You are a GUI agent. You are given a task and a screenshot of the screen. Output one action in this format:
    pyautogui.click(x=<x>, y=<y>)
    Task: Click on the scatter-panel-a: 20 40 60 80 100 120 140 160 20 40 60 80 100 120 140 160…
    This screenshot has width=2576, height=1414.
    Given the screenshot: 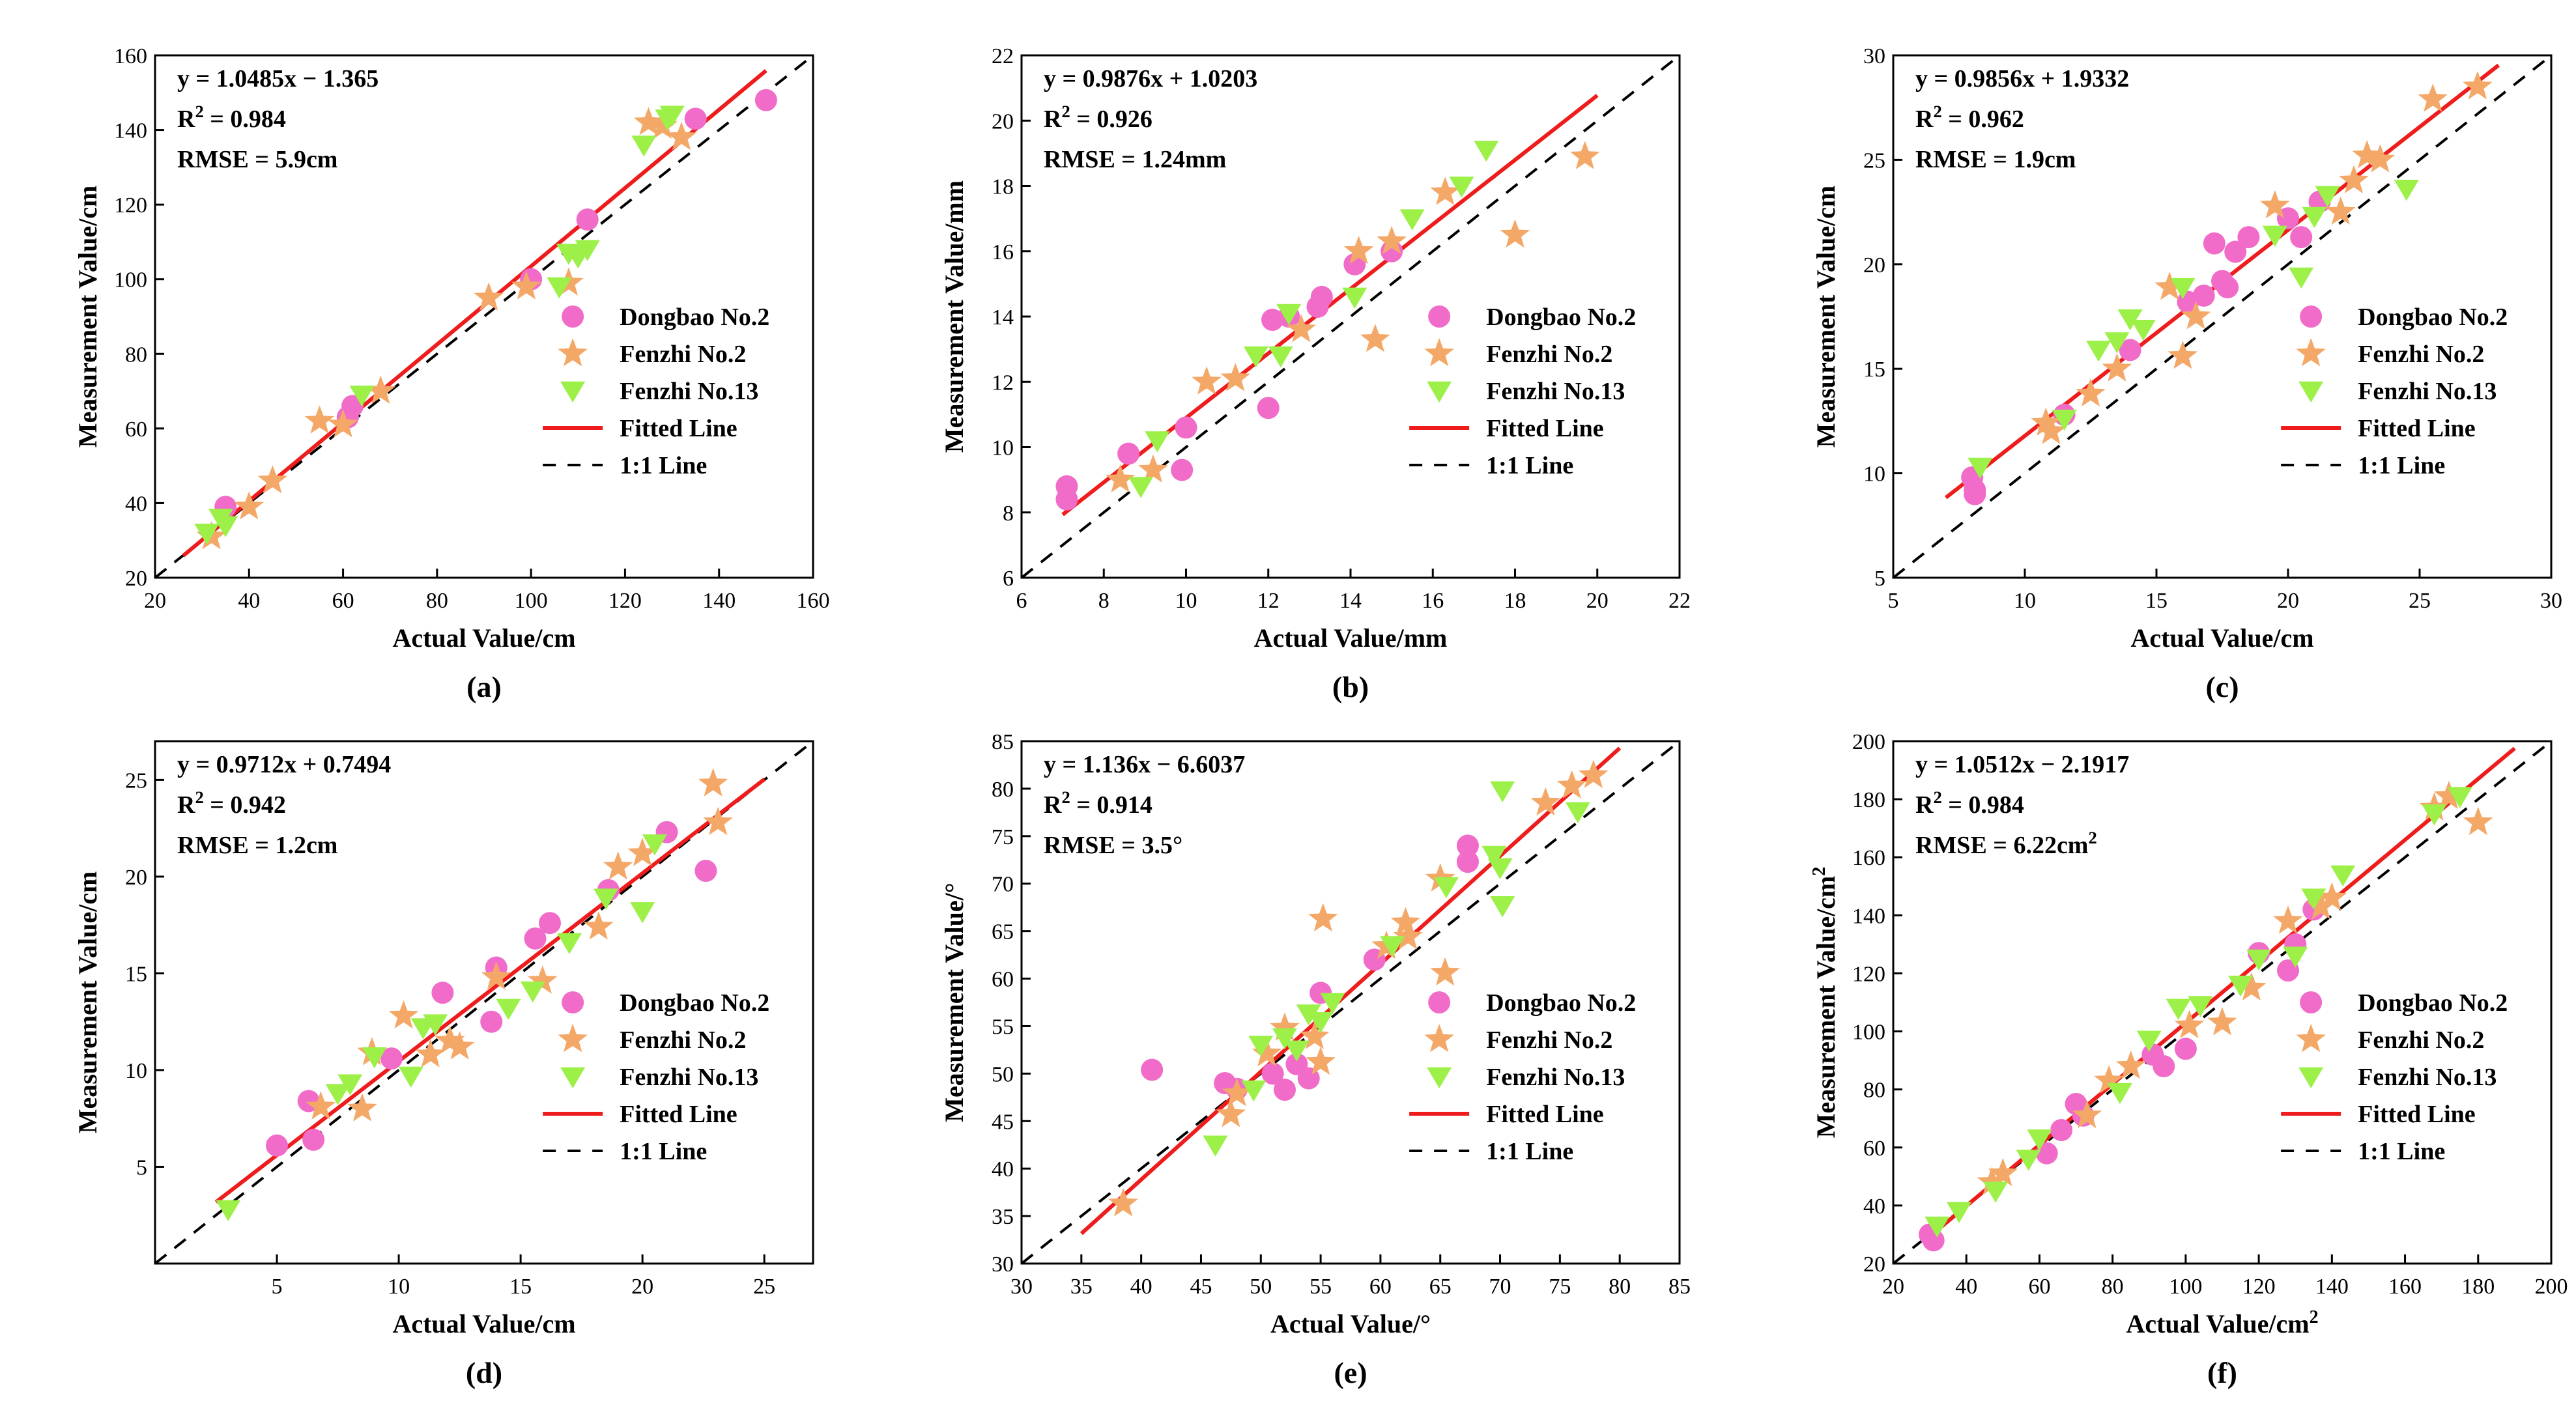 What is the action you would take?
    pyautogui.click(x=451, y=373)
    